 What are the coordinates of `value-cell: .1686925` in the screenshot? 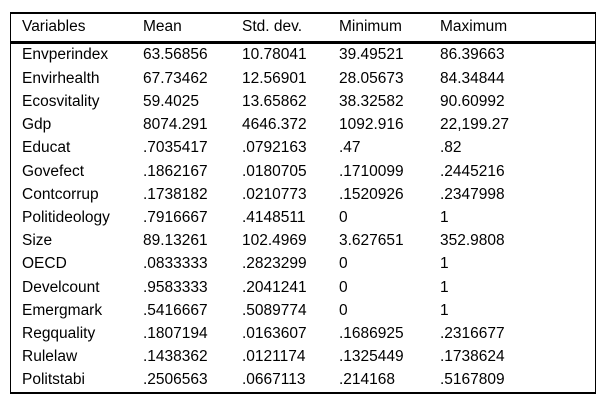 It's located at (371, 333).